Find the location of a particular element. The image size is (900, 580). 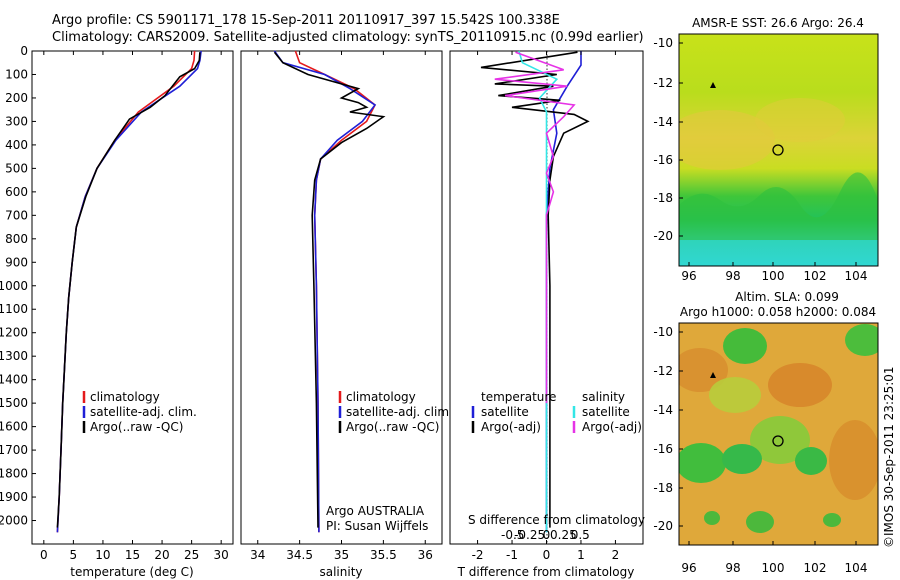

sla-lat-tick-label: -18 is located at coordinates (663, 488).